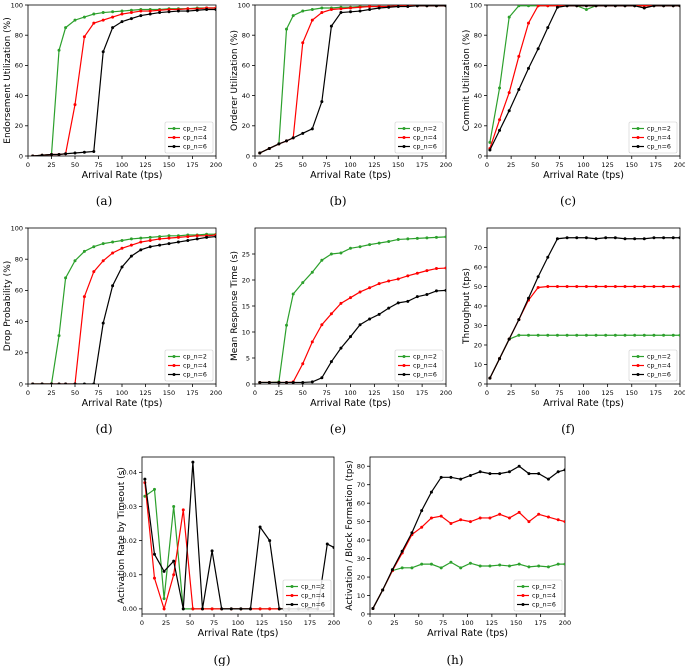 The height and width of the screenshot is (666, 685). What do you see at coordinates (307, 595) in the screenshot?
I see `legend: cp_n=2 cp_n=4 cp_n=6` at bounding box center [307, 595].